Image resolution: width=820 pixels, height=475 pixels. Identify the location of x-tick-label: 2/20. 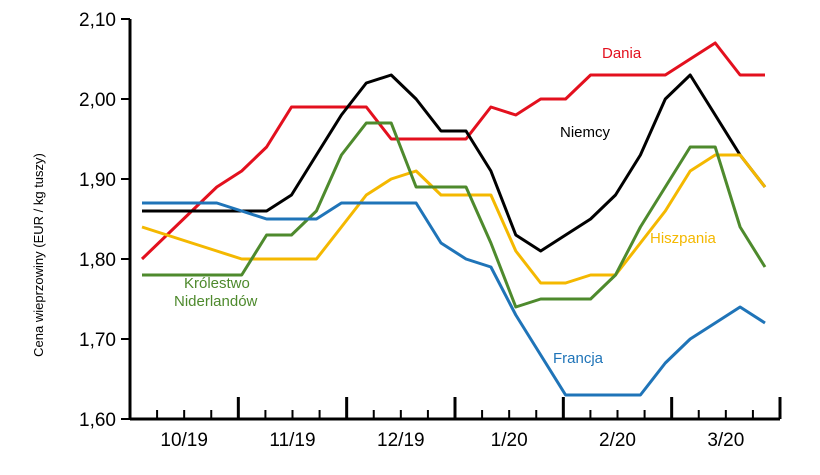
(617, 440).